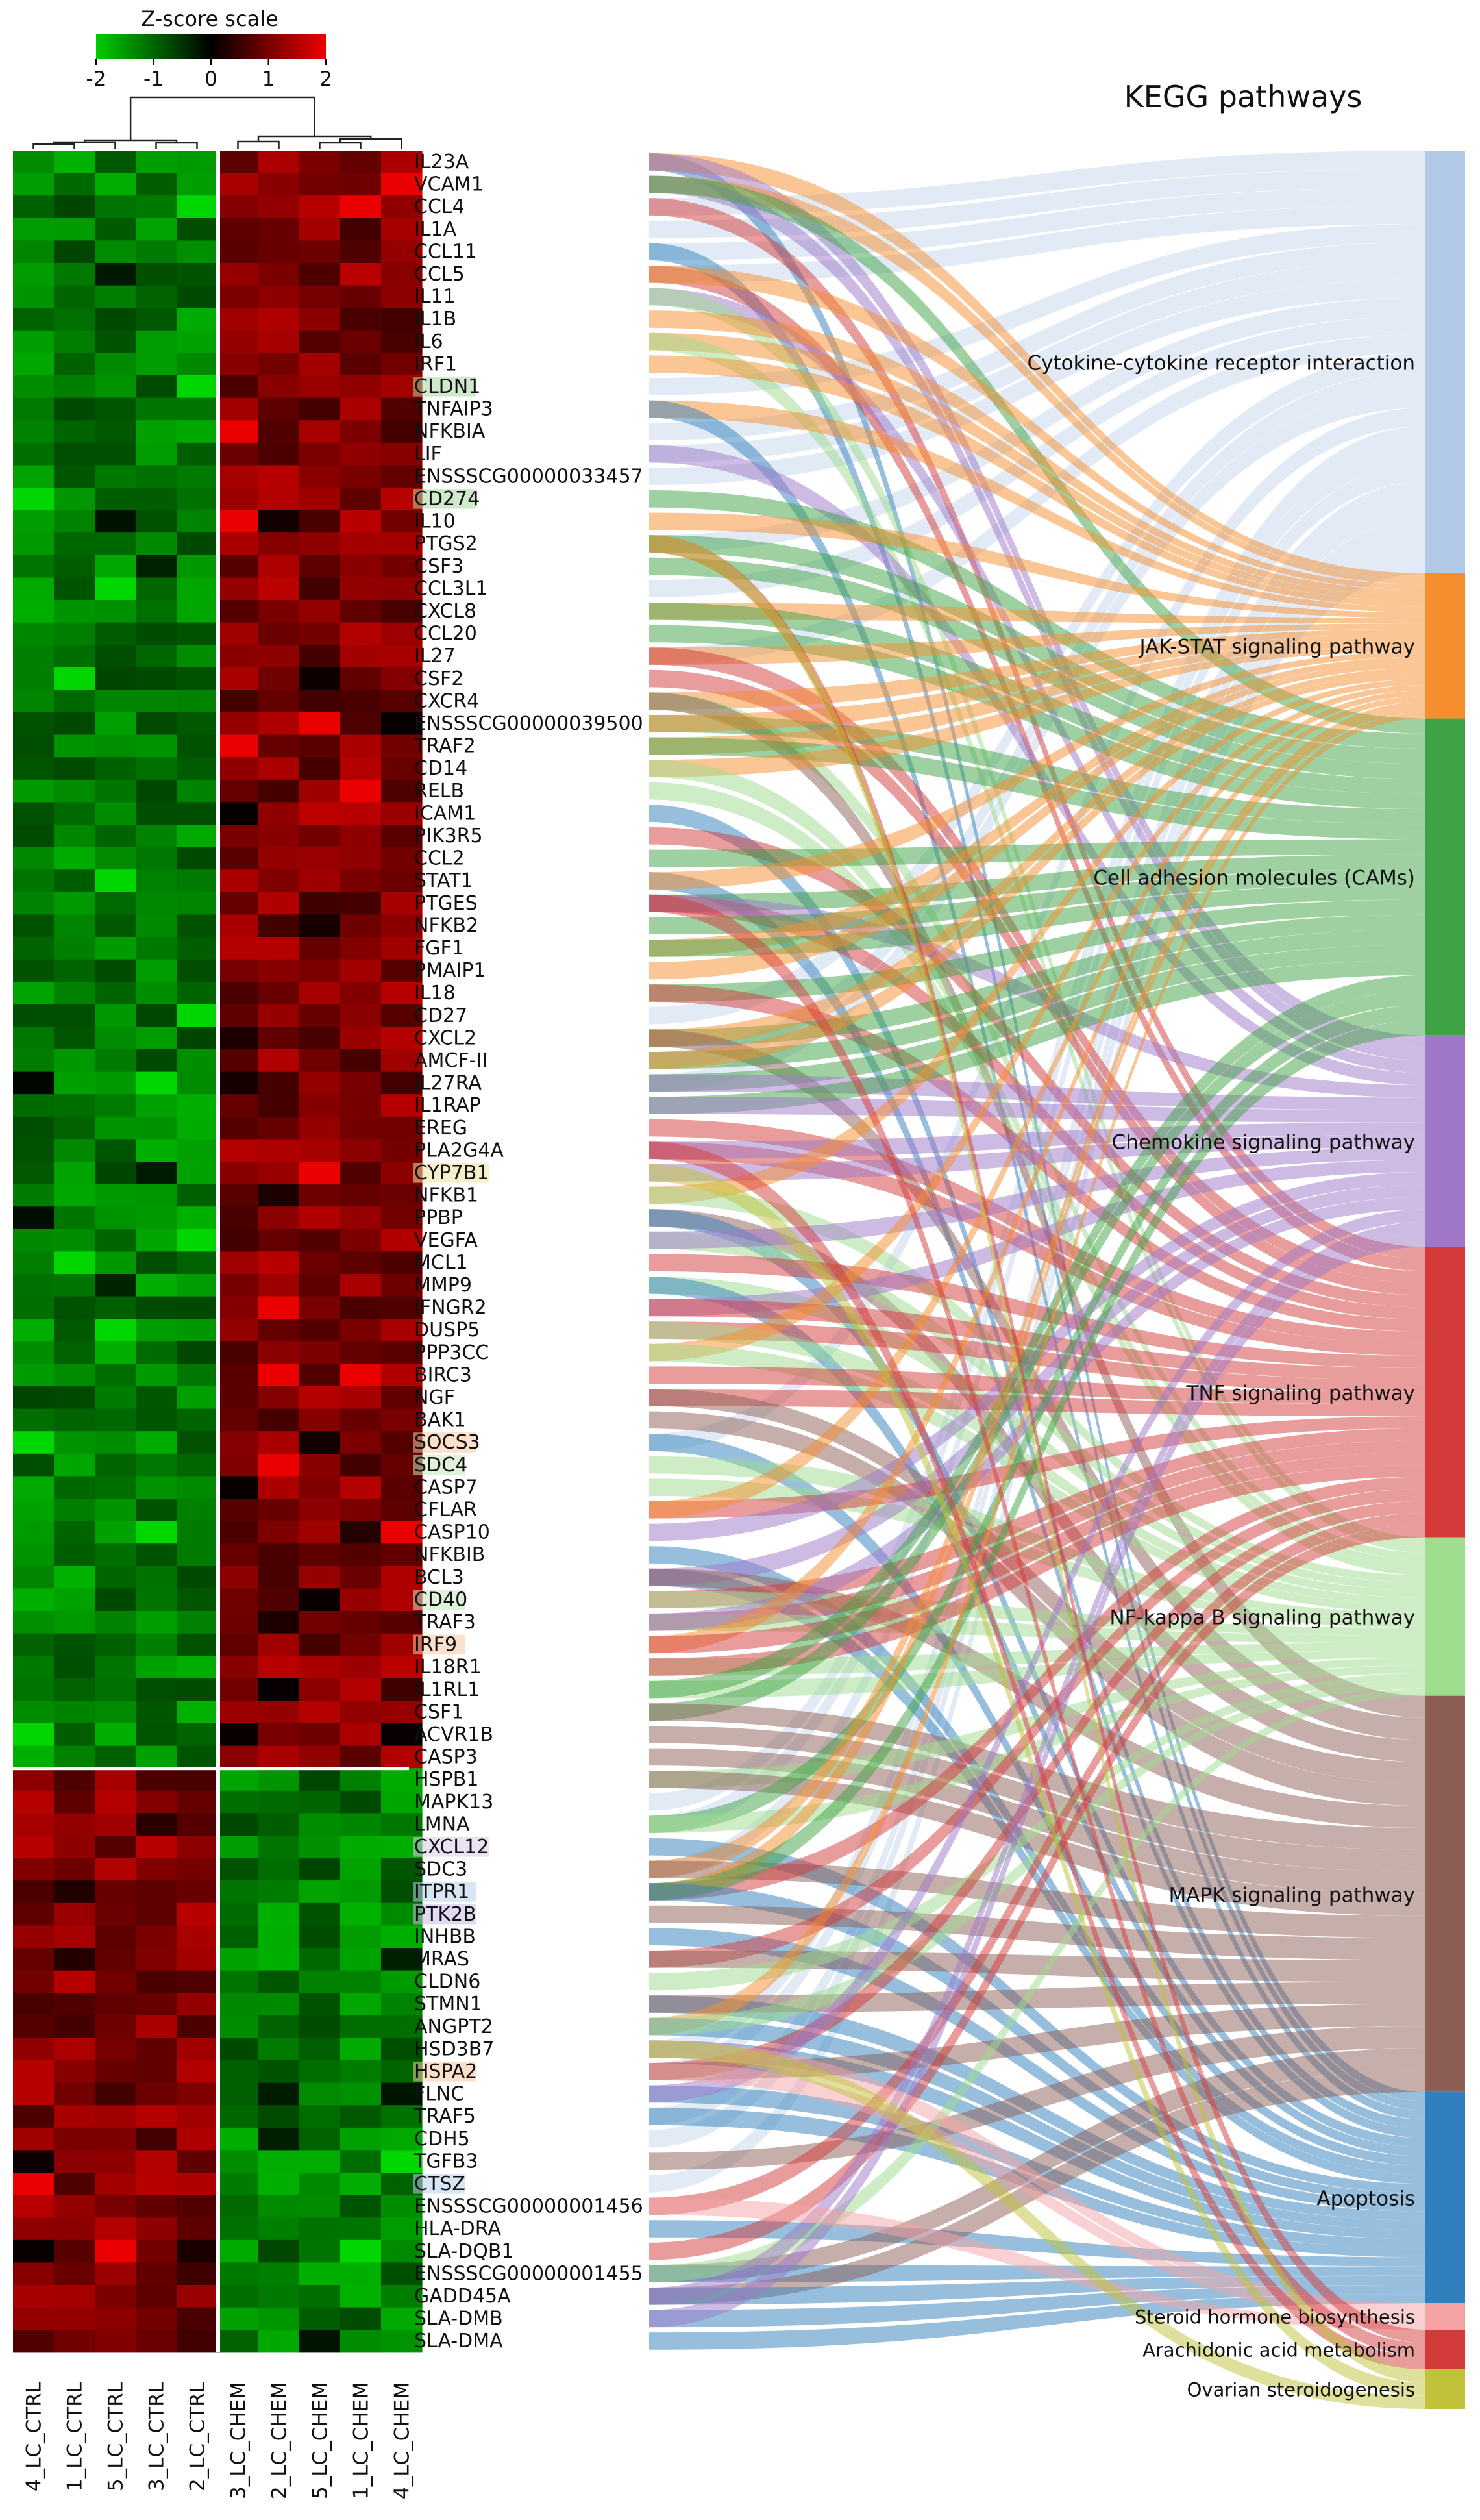  Describe the element at coordinates (211, 79) in the screenshot. I see `colorbar-tick-label: 0` at that location.